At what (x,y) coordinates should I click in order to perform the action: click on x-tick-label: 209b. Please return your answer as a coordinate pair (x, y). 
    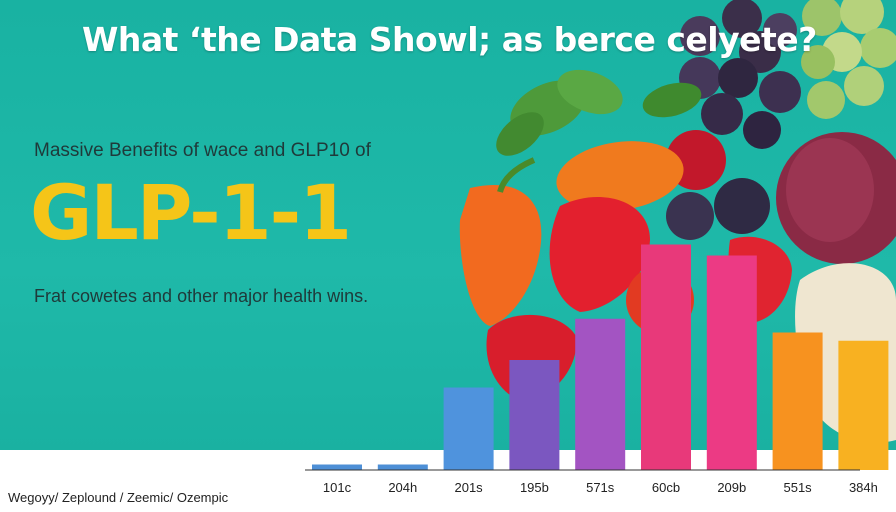
    Looking at the image, I should click on (731, 487).